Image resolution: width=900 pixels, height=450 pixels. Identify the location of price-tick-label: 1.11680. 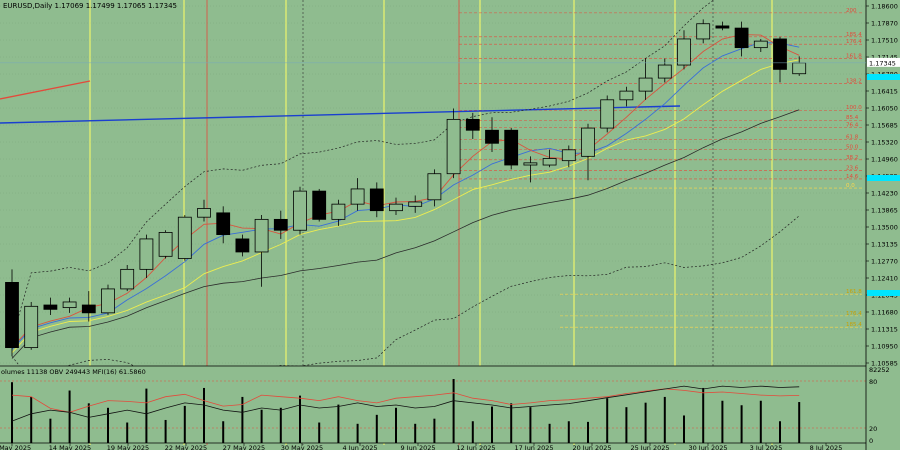
(884, 313).